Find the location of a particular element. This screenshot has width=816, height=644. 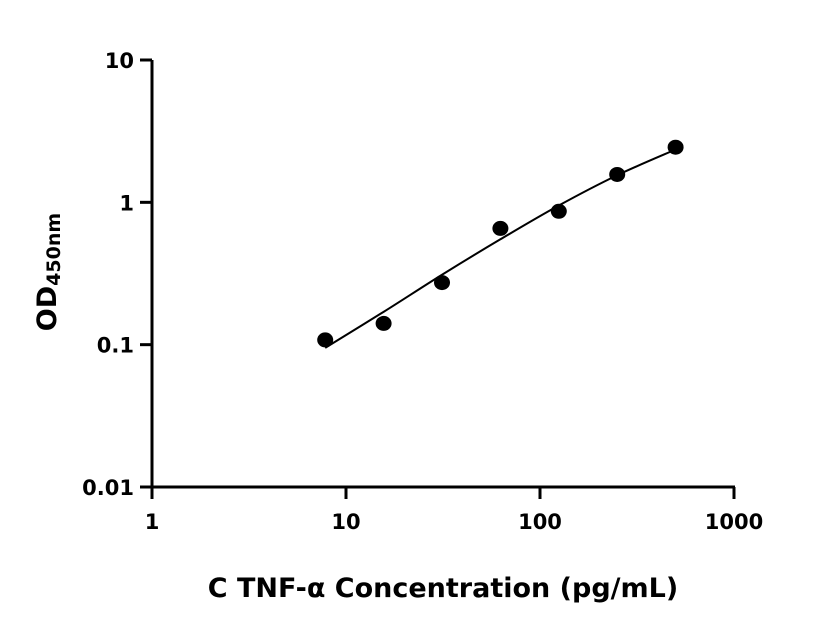

y-axis-label-sub: 450nm is located at coordinates (54, 249).